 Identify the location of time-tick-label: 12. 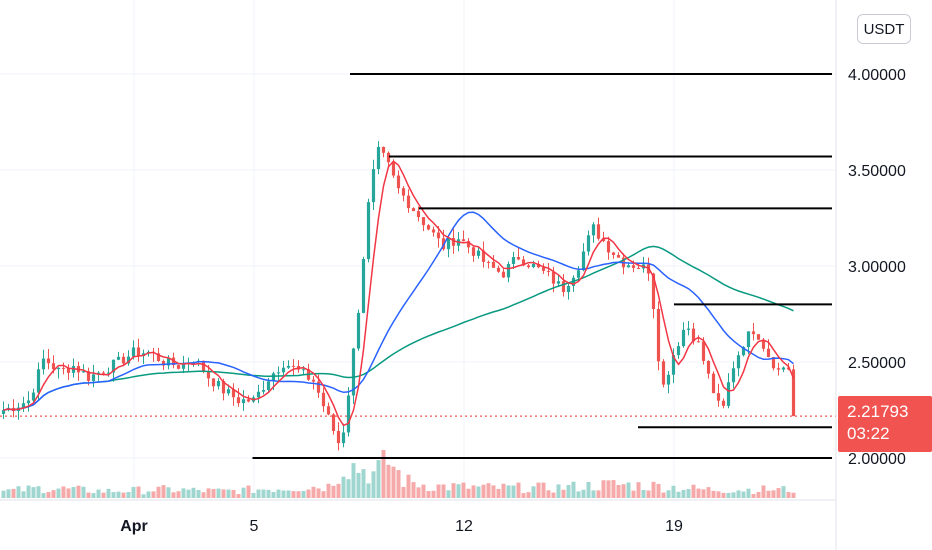
(464, 526).